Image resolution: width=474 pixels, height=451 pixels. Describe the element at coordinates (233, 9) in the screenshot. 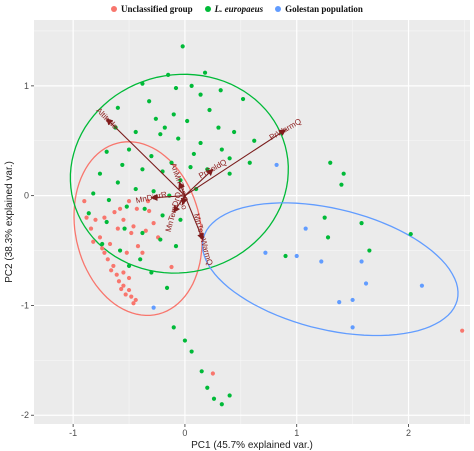

I see `legend-item: L. europaeus` at that location.